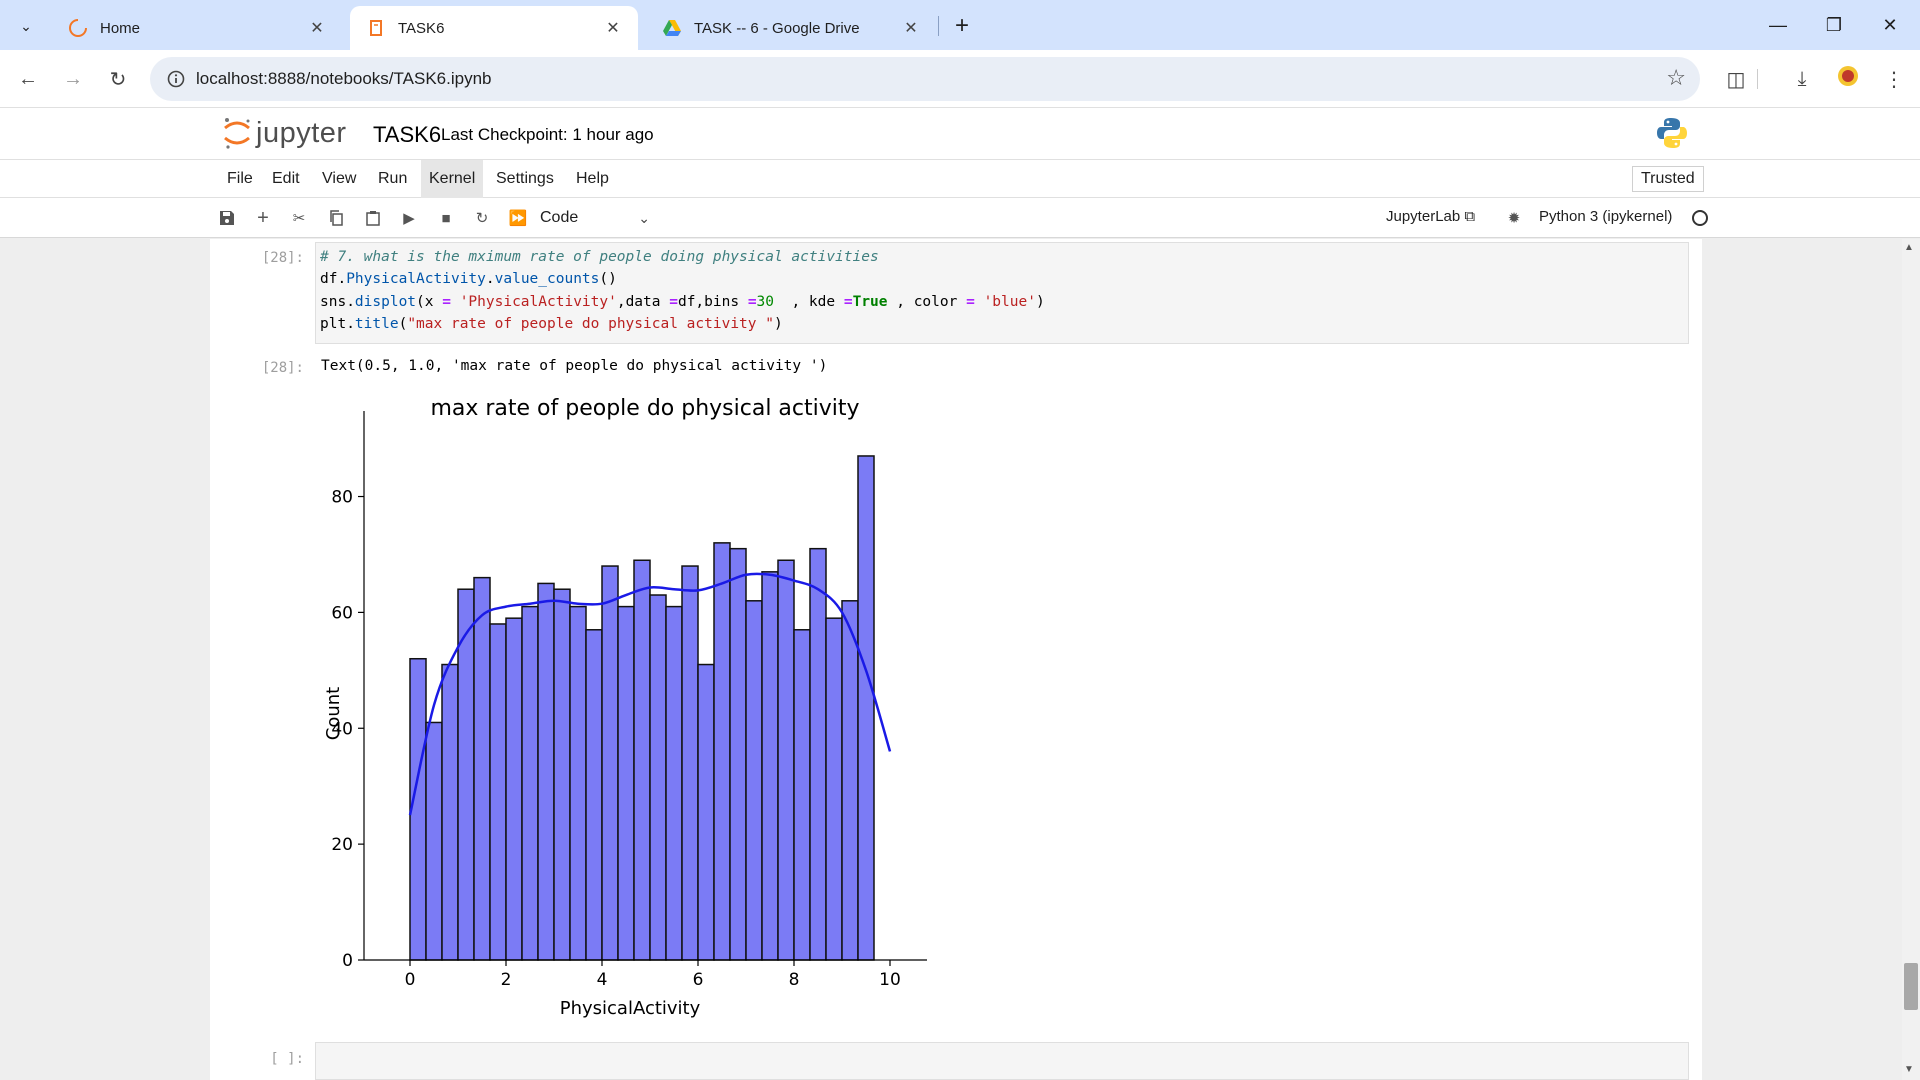 Image resolution: width=1920 pixels, height=1080 pixels. Describe the element at coordinates (286, 178) in the screenshot. I see `menu-edit: Edit` at that location.